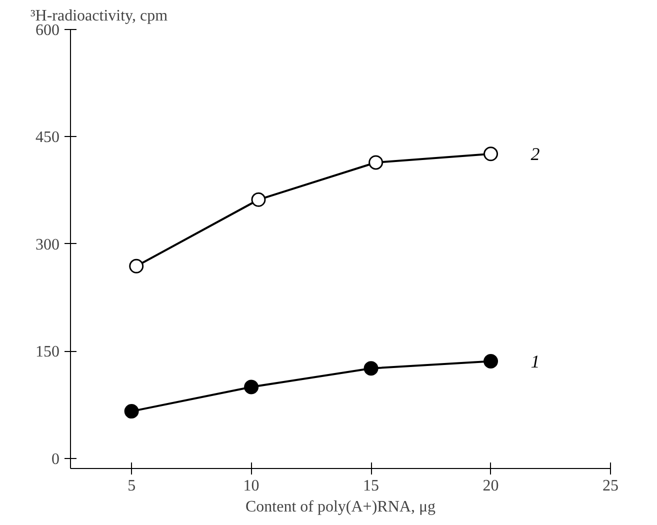 This screenshot has height=525, width=657. Describe the element at coordinates (535, 154) in the screenshot. I see `series-label: 2` at that location.